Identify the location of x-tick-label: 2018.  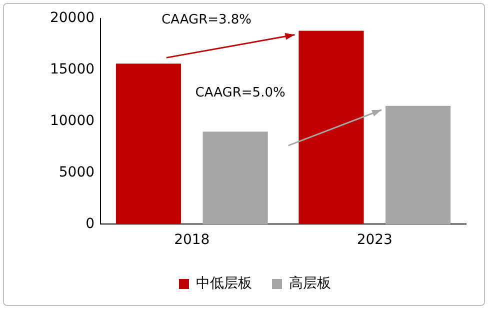
(192, 240).